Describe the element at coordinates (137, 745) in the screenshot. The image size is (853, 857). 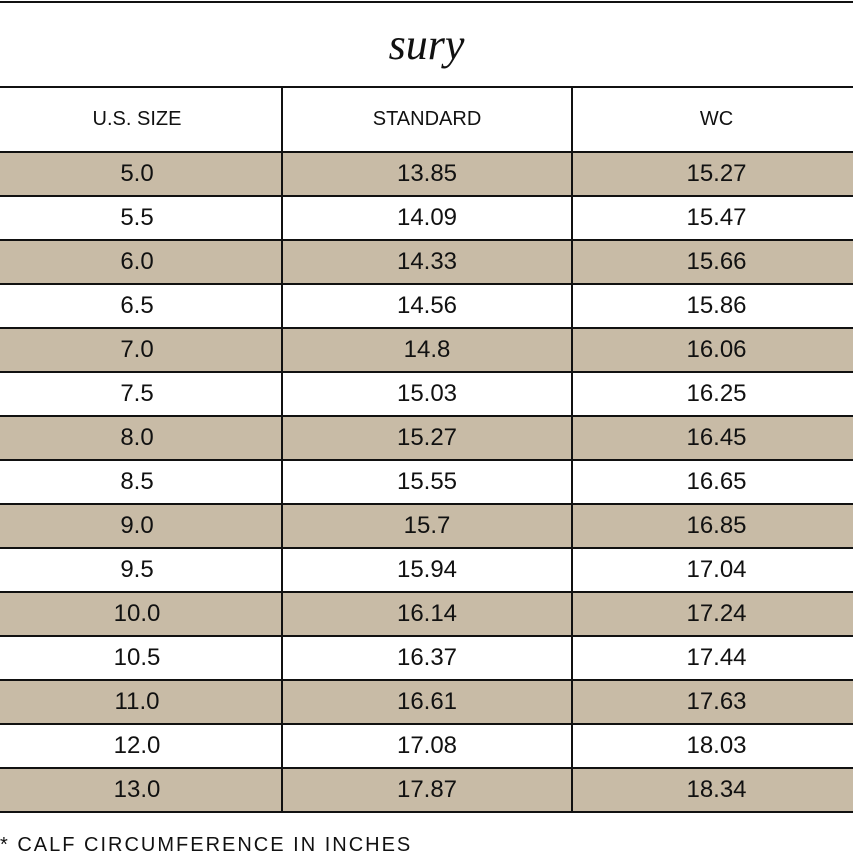
I see `table-cell: 12.0` at that location.